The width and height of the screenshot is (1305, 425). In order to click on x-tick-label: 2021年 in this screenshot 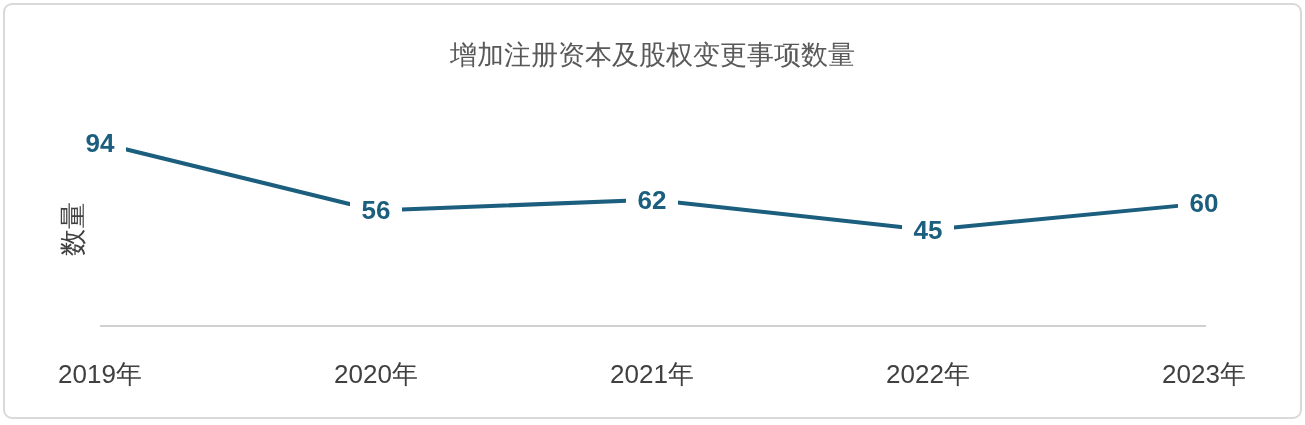, I will do `click(652, 374)`.